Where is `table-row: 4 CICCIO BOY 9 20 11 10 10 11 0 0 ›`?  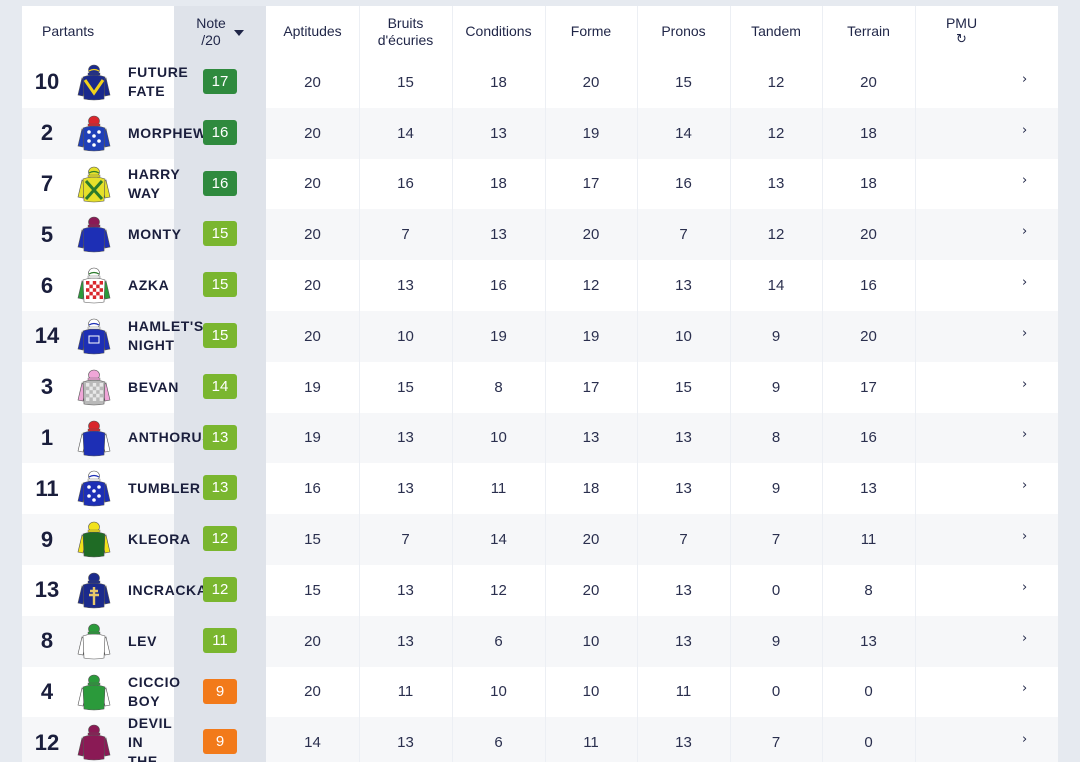 table-row: 4 CICCIO BOY 9 20 11 10 10 11 0 0 › is located at coordinates (540, 692).